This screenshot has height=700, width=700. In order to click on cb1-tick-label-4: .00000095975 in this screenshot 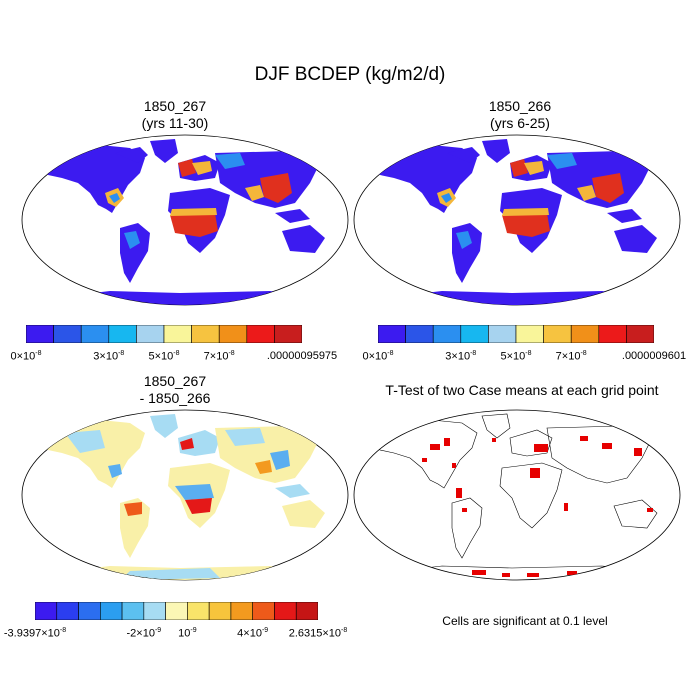, I will do `click(302, 356)`.